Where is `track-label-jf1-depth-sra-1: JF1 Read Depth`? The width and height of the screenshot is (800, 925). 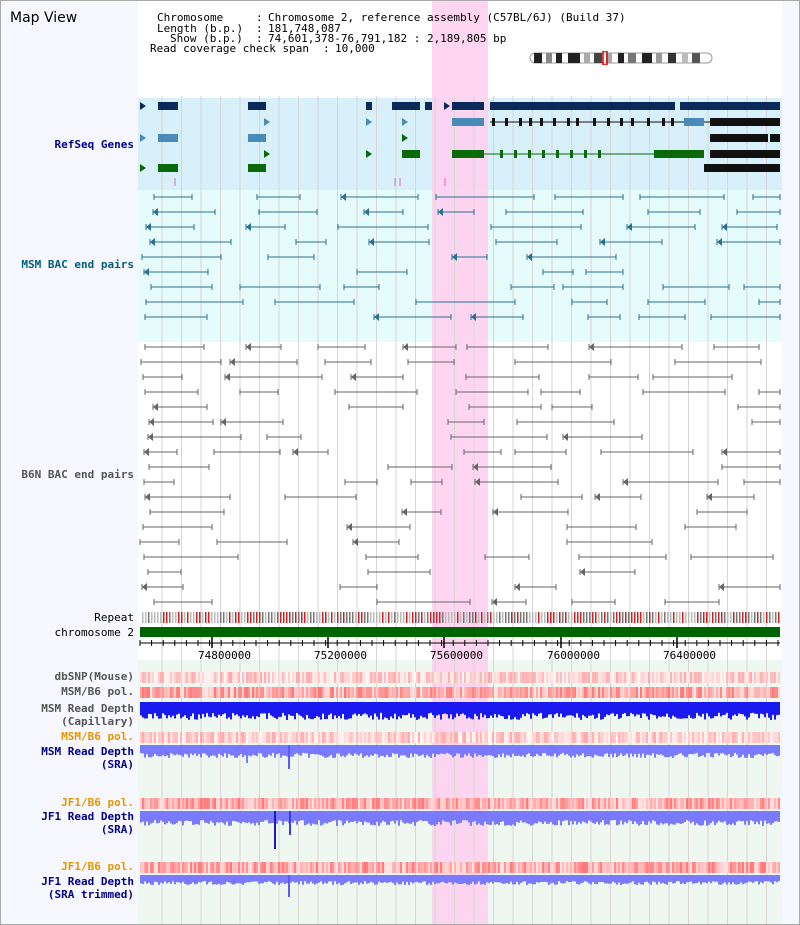 track-label-jf1-depth-sra-1: JF1 Read Depth is located at coordinates (87, 816).